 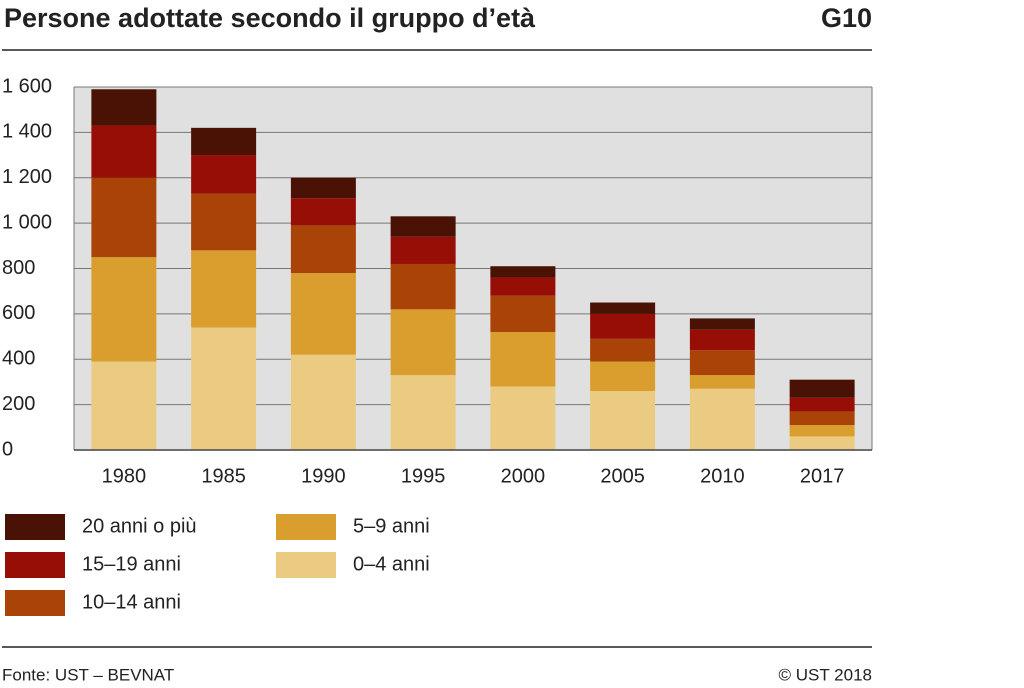 I want to click on chart-title: Persone adottate secondo il gruppo d’età, so click(x=270, y=18).